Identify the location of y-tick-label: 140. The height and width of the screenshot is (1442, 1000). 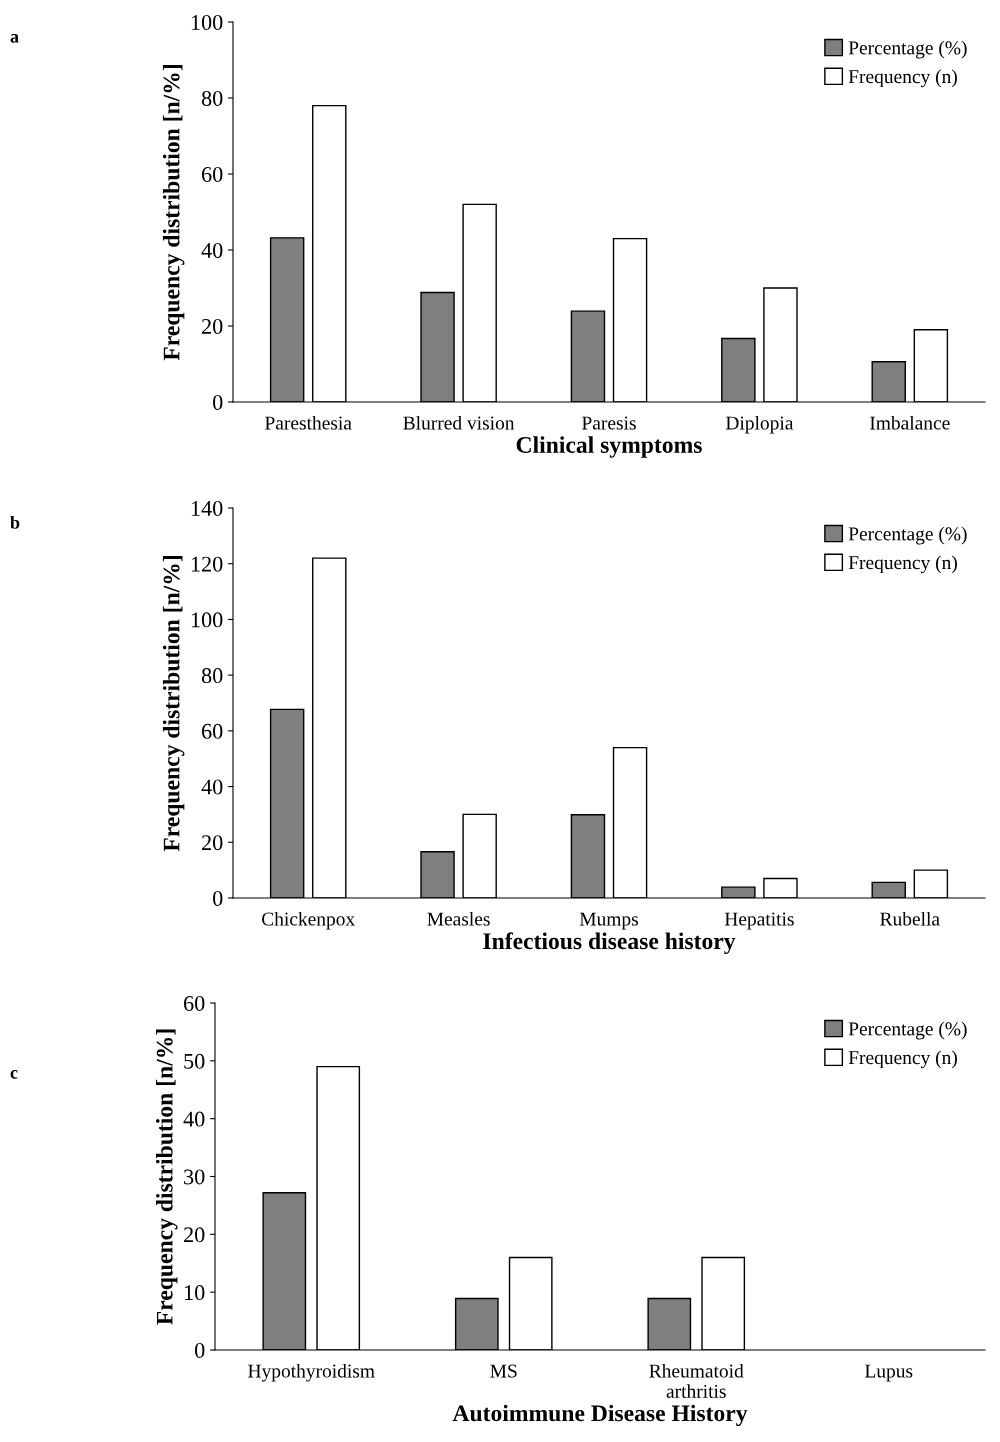
(207, 508).